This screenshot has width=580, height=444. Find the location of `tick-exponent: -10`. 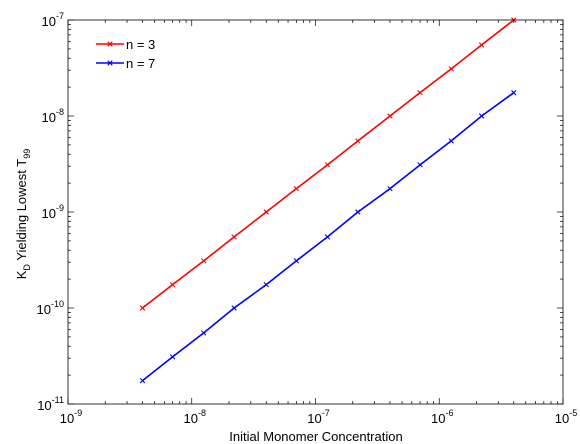

tick-exponent: -10 is located at coordinates (57, 304).